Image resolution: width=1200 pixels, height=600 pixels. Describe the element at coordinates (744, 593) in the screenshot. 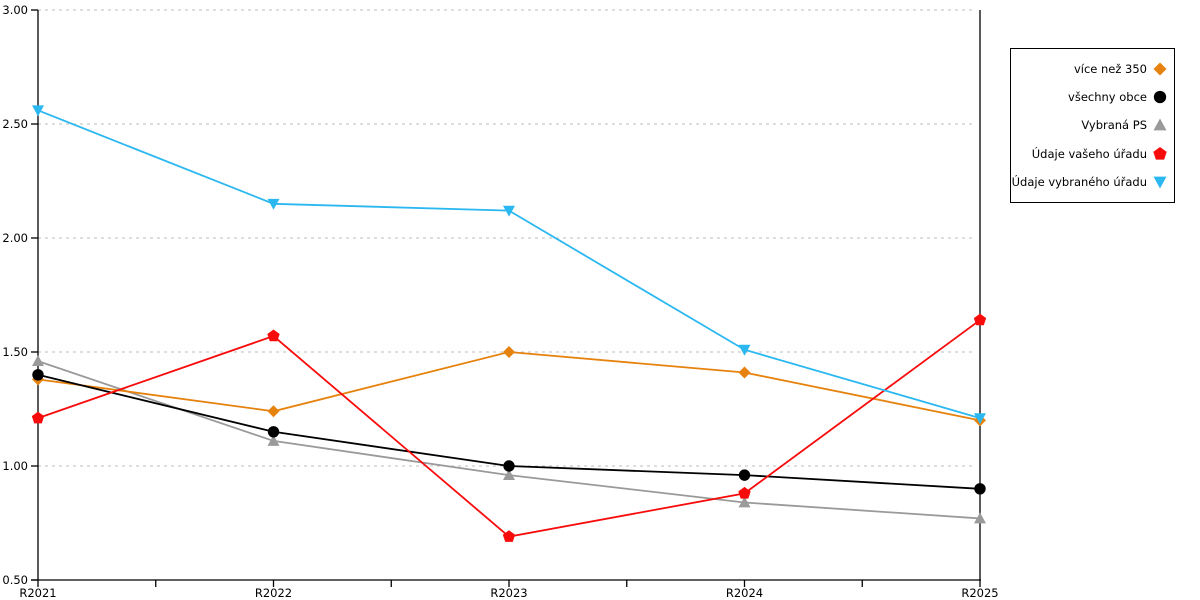

I see `x-axis-tick-label: R2024` at that location.